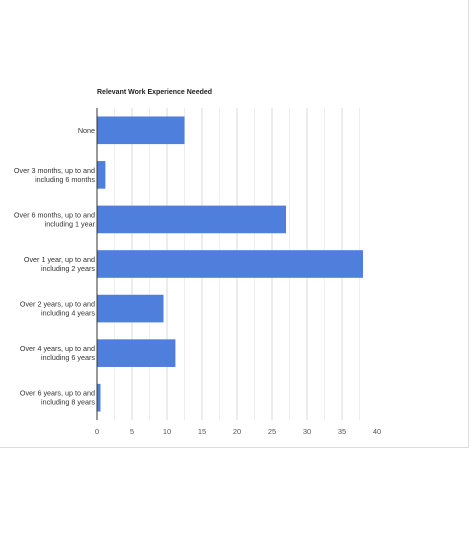  What do you see at coordinates (97, 431) in the screenshot?
I see `x-tick-label-0: 0` at bounding box center [97, 431].